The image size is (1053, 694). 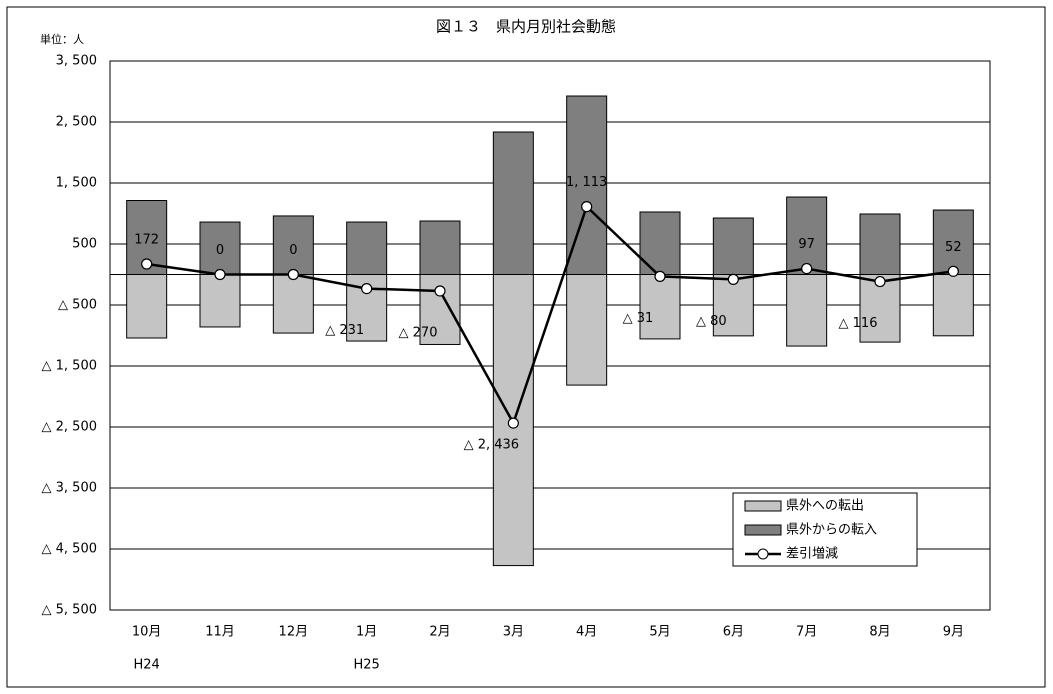 I want to click on data-label: △ 270, so click(x=418, y=332).